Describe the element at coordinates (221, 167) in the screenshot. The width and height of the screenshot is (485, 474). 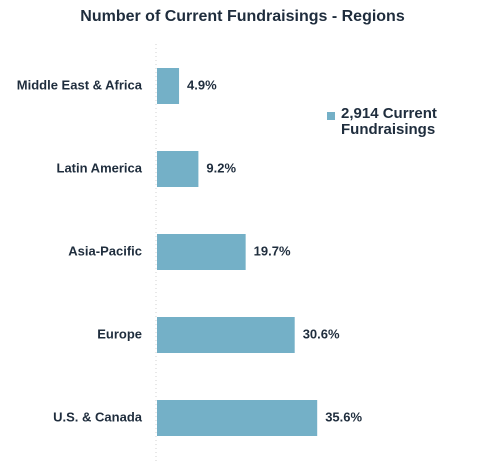
I see `value-label-latin-america: 9.2%` at that location.